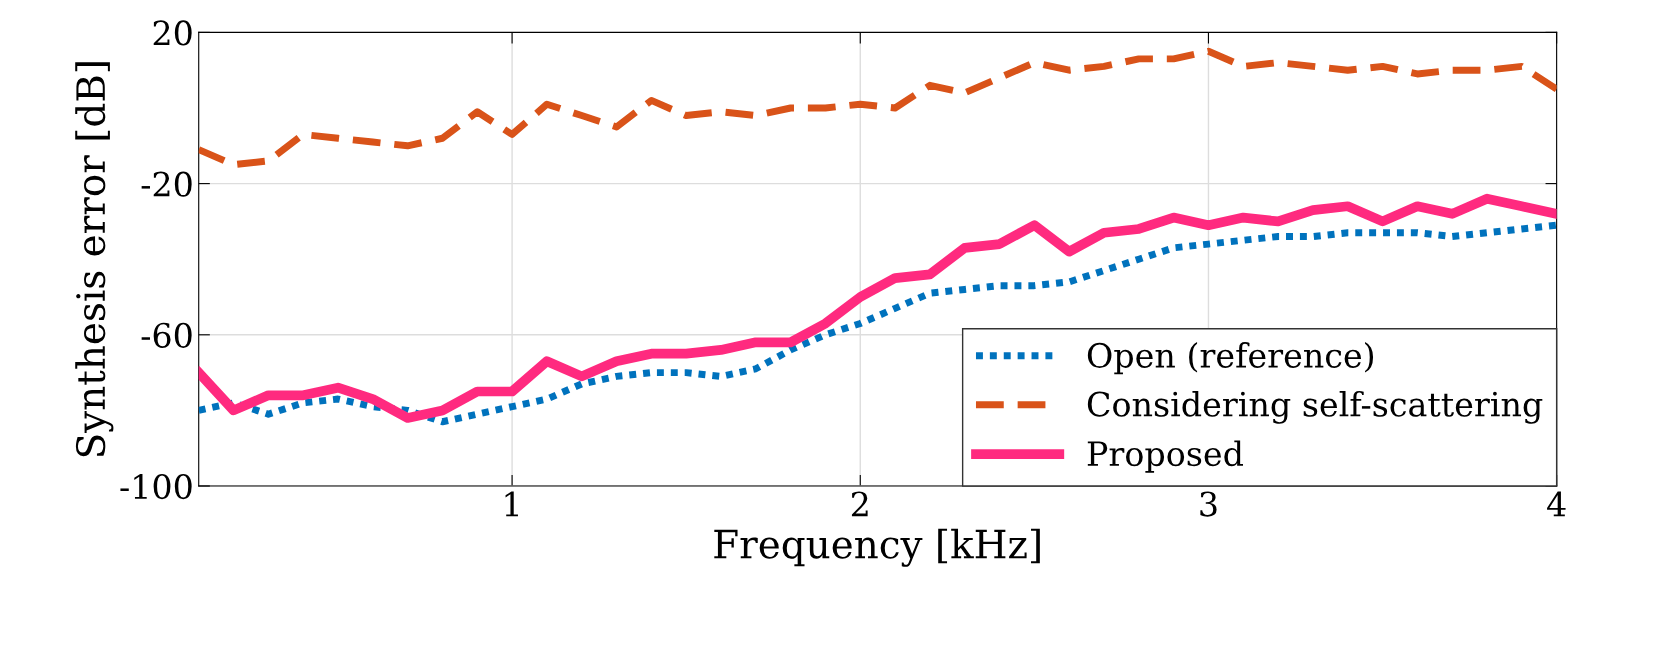 This screenshot has height=648, width=1656. Describe the element at coordinates (859, 504) in the screenshot. I see `x-tick-label: 2` at that location.